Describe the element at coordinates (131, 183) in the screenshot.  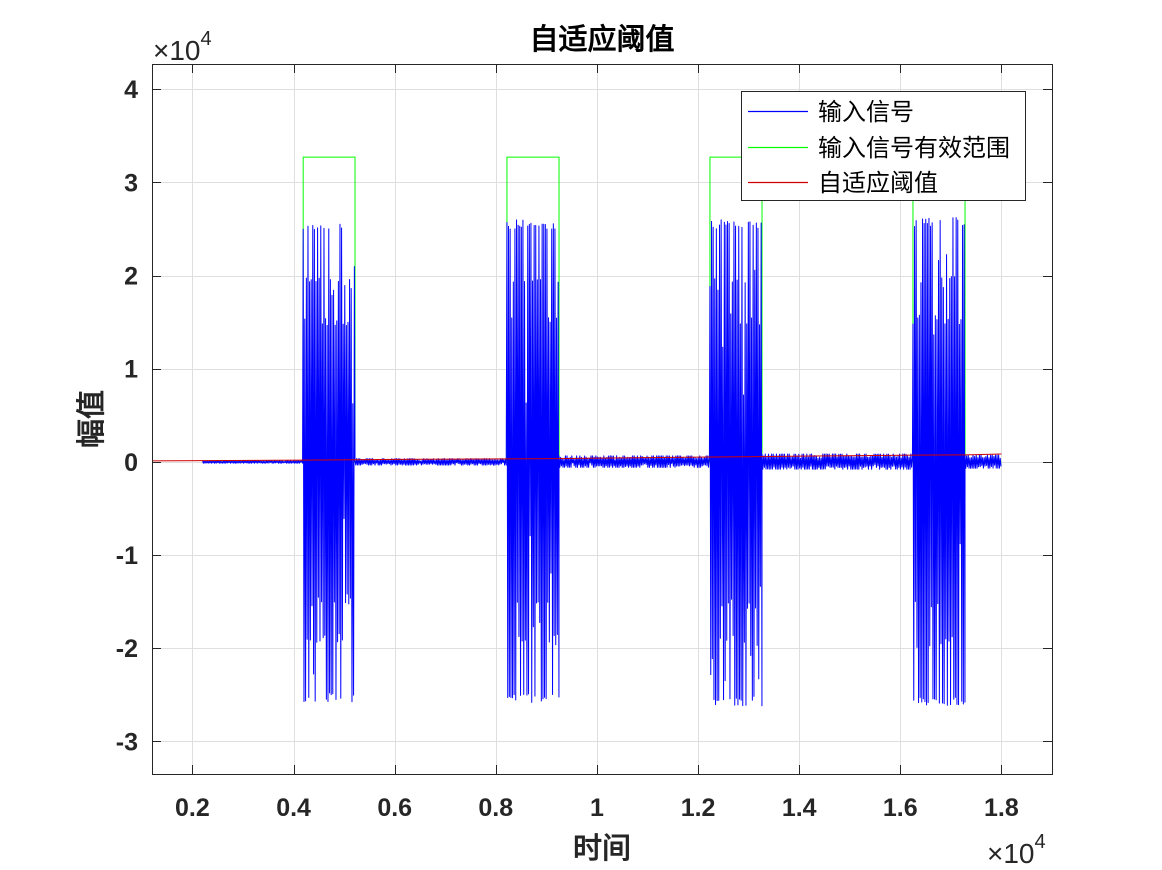
I see `y-tick-label: 3` at that location.